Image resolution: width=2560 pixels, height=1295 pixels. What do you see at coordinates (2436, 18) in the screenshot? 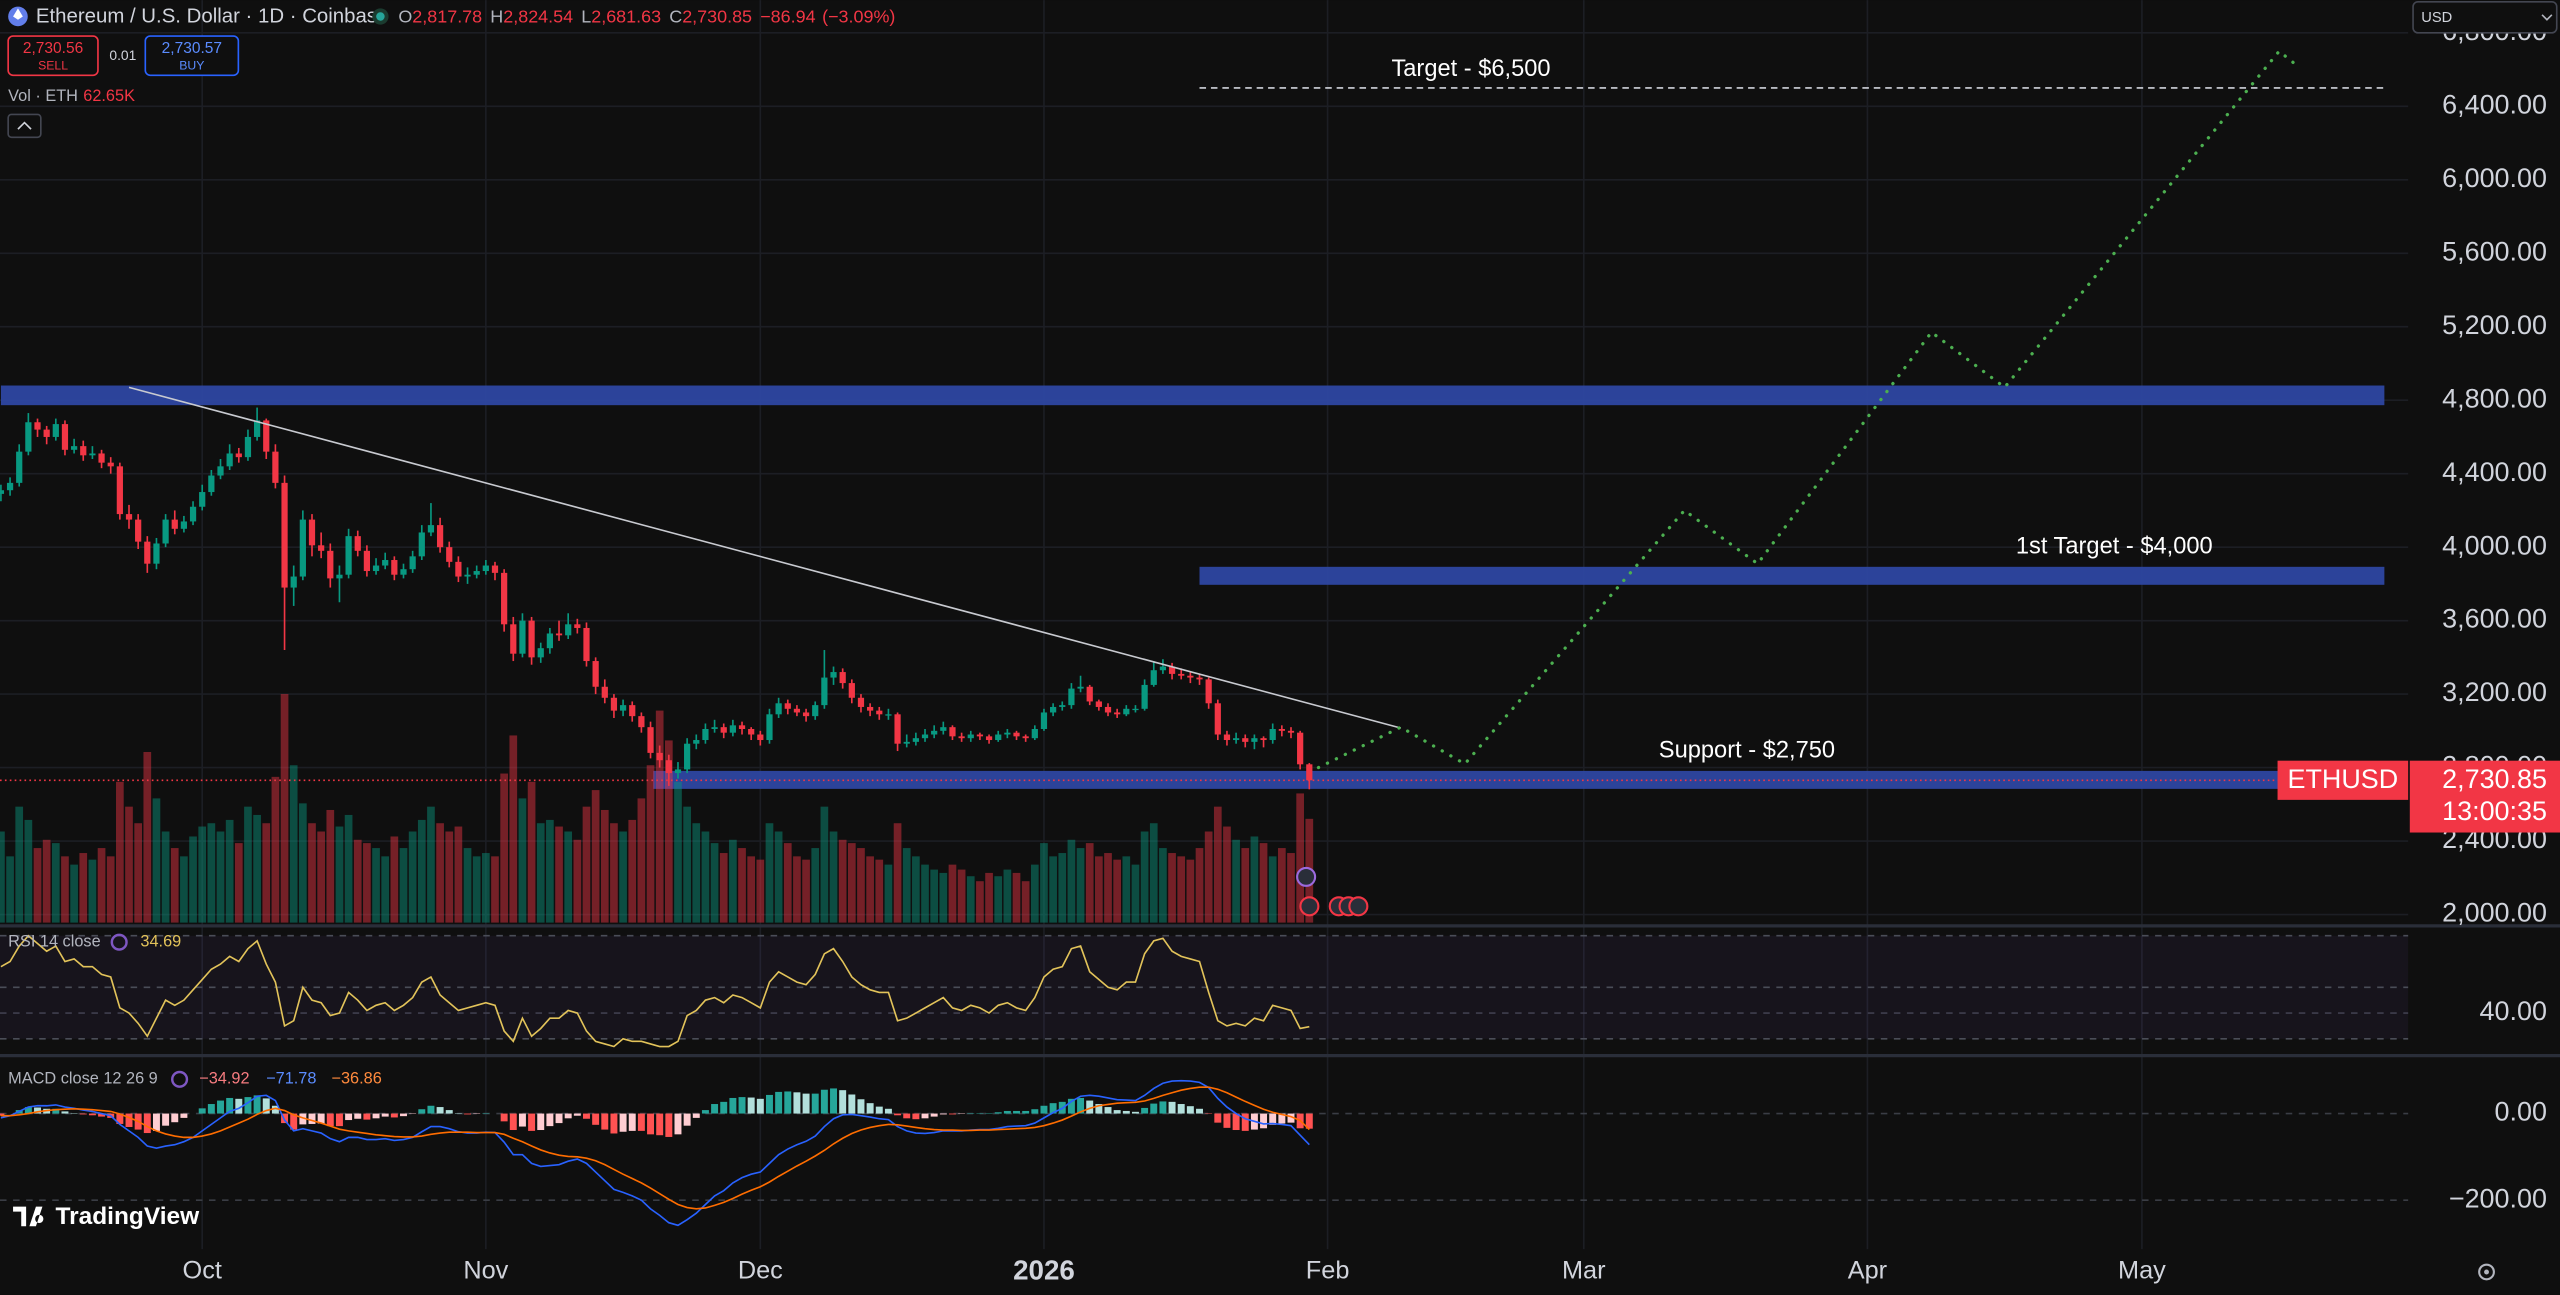
I see `currency-label: USD` at bounding box center [2436, 18].